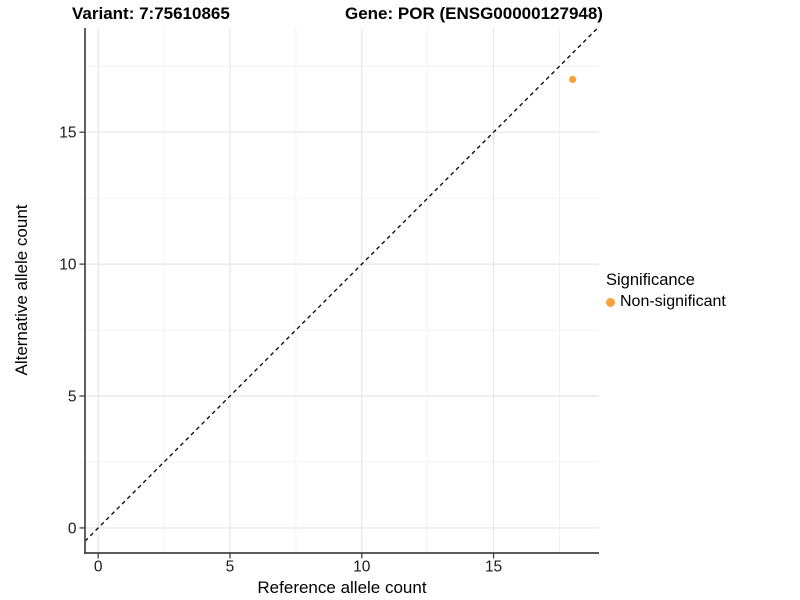 Image resolution: width=800 pixels, height=600 pixels. Describe the element at coordinates (666, 291) in the screenshot. I see `legend: Significance Non-significant` at that location.